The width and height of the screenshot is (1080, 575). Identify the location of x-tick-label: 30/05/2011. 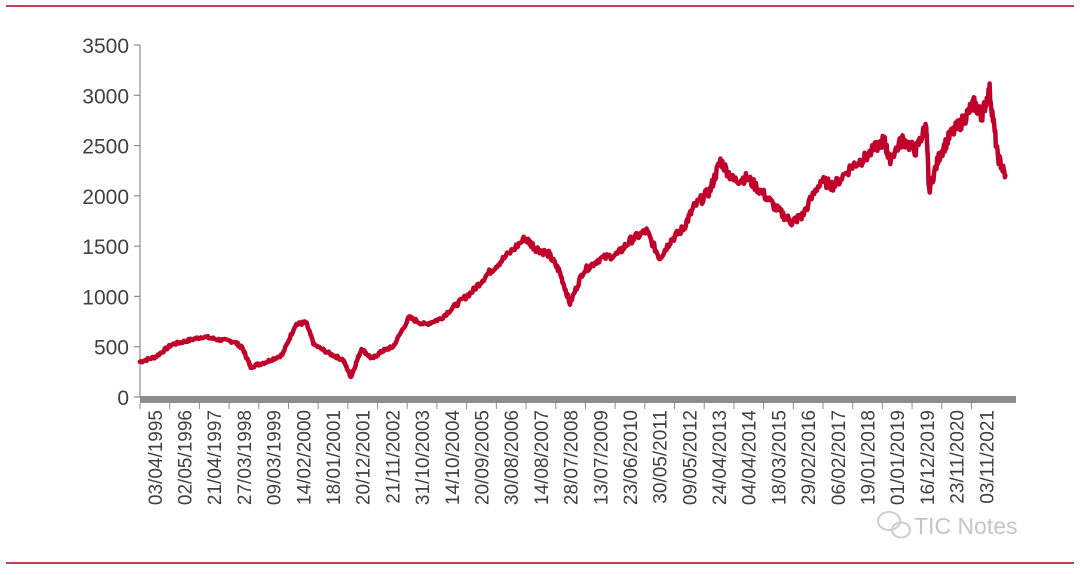
(661, 457).